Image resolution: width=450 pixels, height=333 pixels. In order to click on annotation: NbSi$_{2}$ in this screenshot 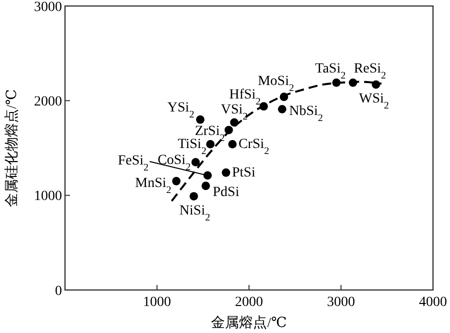, I will do `click(306, 114)`.